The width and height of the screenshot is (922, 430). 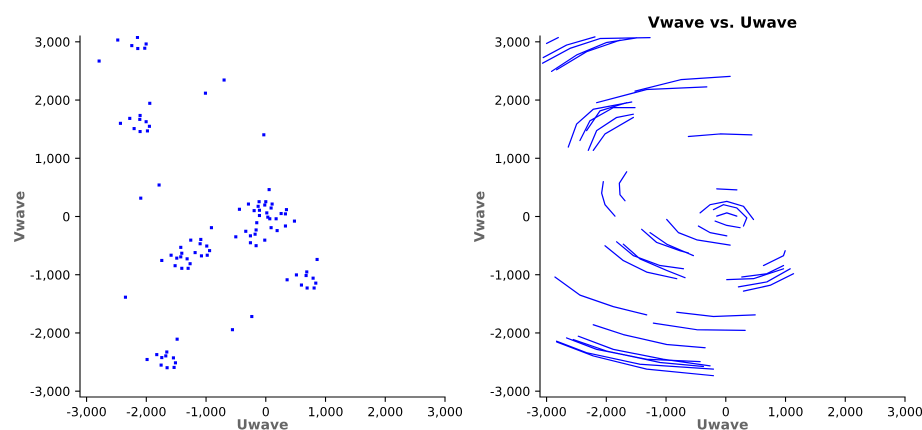 What do you see at coordinates (722, 22) in the screenshot?
I see `chart-title: Vwave vs. Uwave` at bounding box center [722, 22].